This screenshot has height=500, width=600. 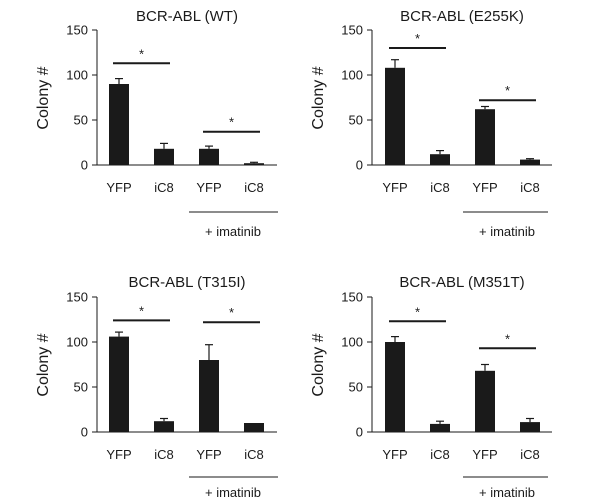 What do you see at coordinates (187, 282) in the screenshot?
I see `chart-title: BCR-ABL (T315I)` at bounding box center [187, 282].